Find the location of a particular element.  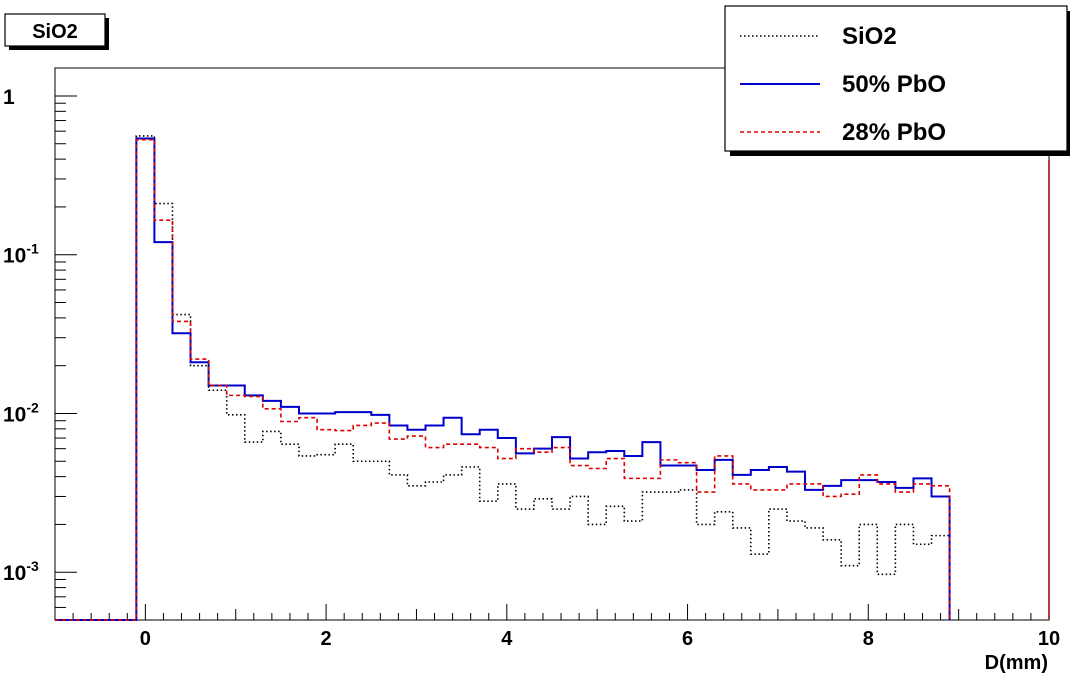

legend: SiO2 50% PbO 28% PbO is located at coordinates (897, 80).